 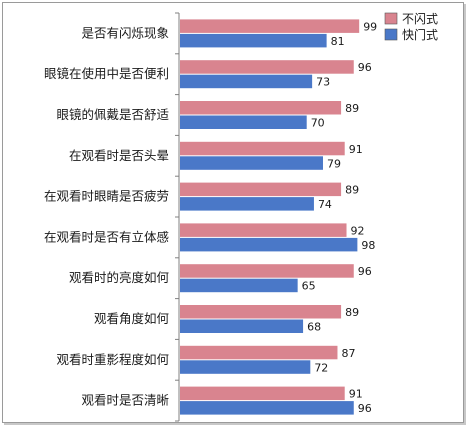 I want to click on data-label: 79, so click(x=334, y=163).